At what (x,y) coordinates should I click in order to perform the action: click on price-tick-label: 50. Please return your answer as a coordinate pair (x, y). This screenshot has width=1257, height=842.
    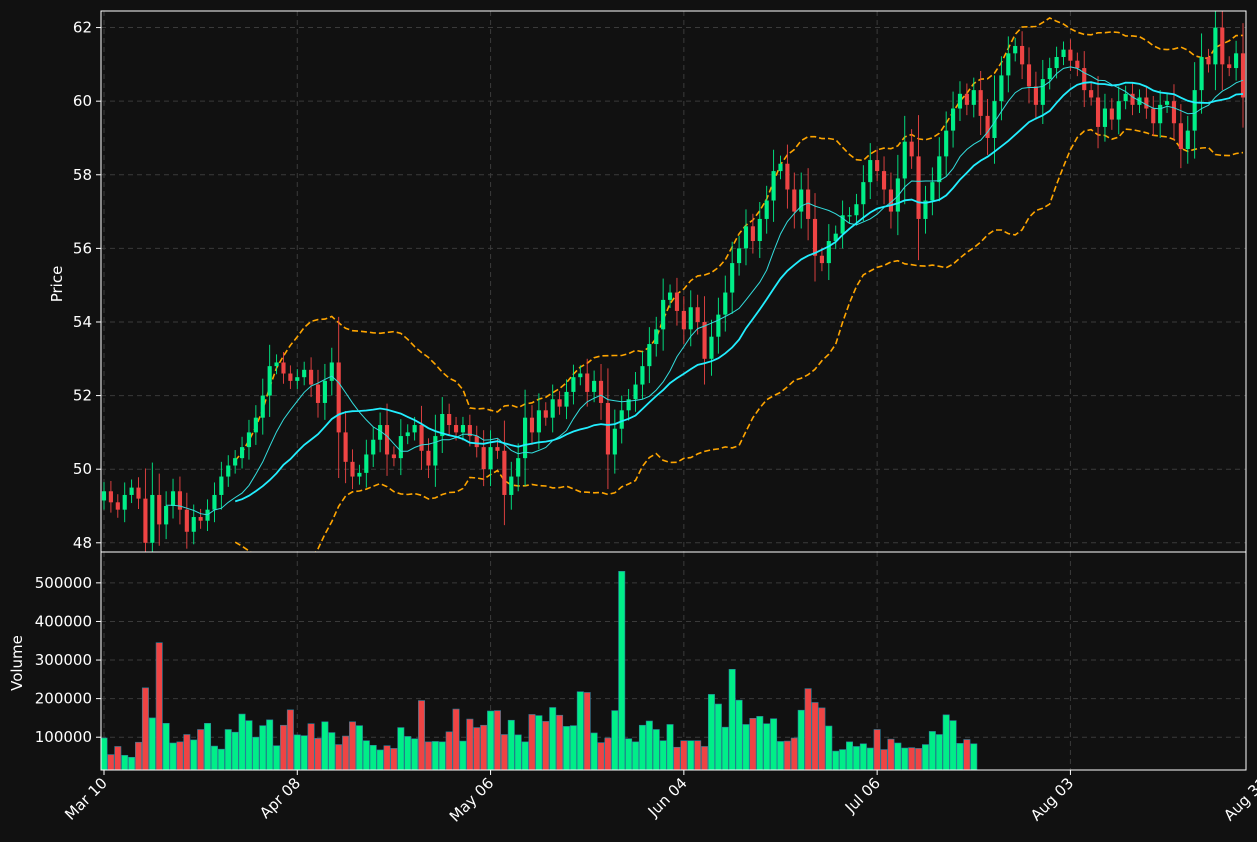
    Looking at the image, I should click on (82, 469).